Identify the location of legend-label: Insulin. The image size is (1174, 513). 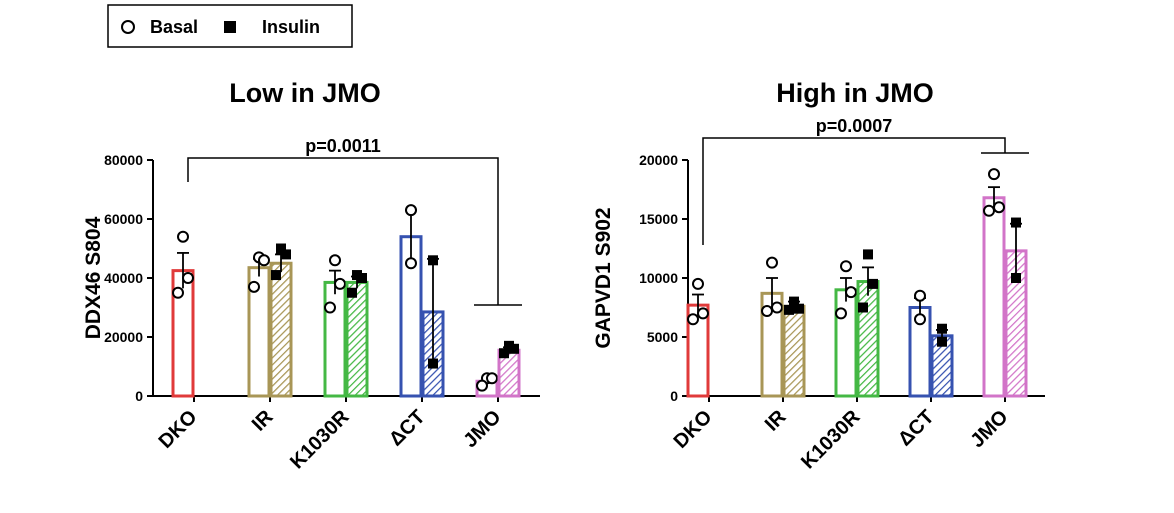
(291, 27).